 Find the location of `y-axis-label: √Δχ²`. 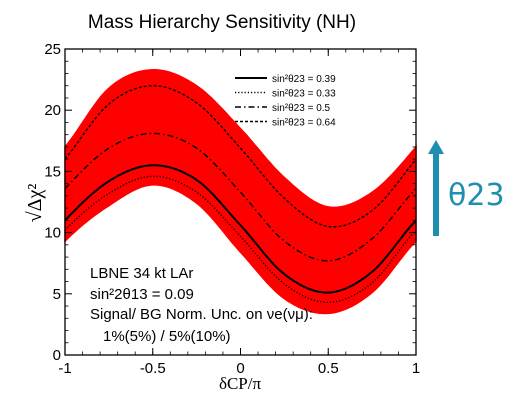

y-axis-label: √Δχ² is located at coordinates (35, 203).